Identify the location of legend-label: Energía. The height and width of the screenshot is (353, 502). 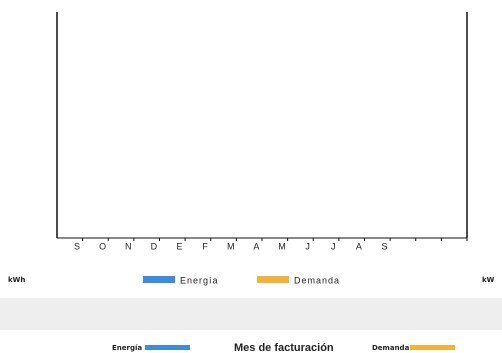
(199, 280).